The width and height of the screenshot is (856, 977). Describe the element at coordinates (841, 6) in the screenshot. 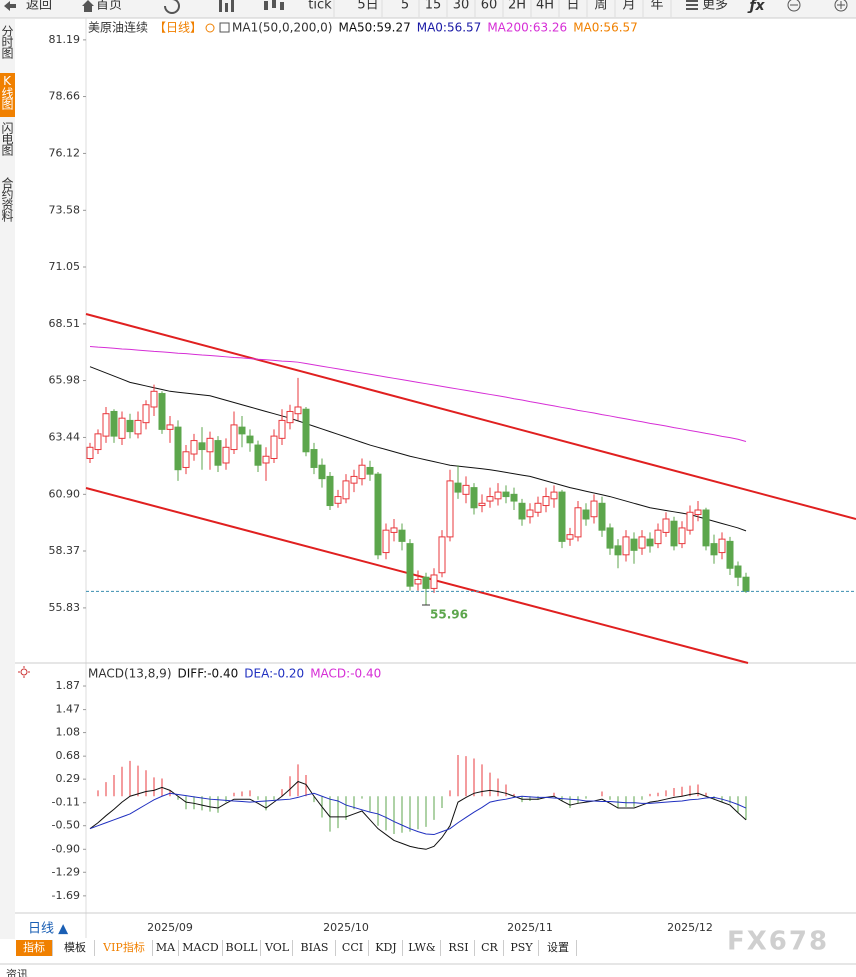

I see `zoom-in-icon` at that location.